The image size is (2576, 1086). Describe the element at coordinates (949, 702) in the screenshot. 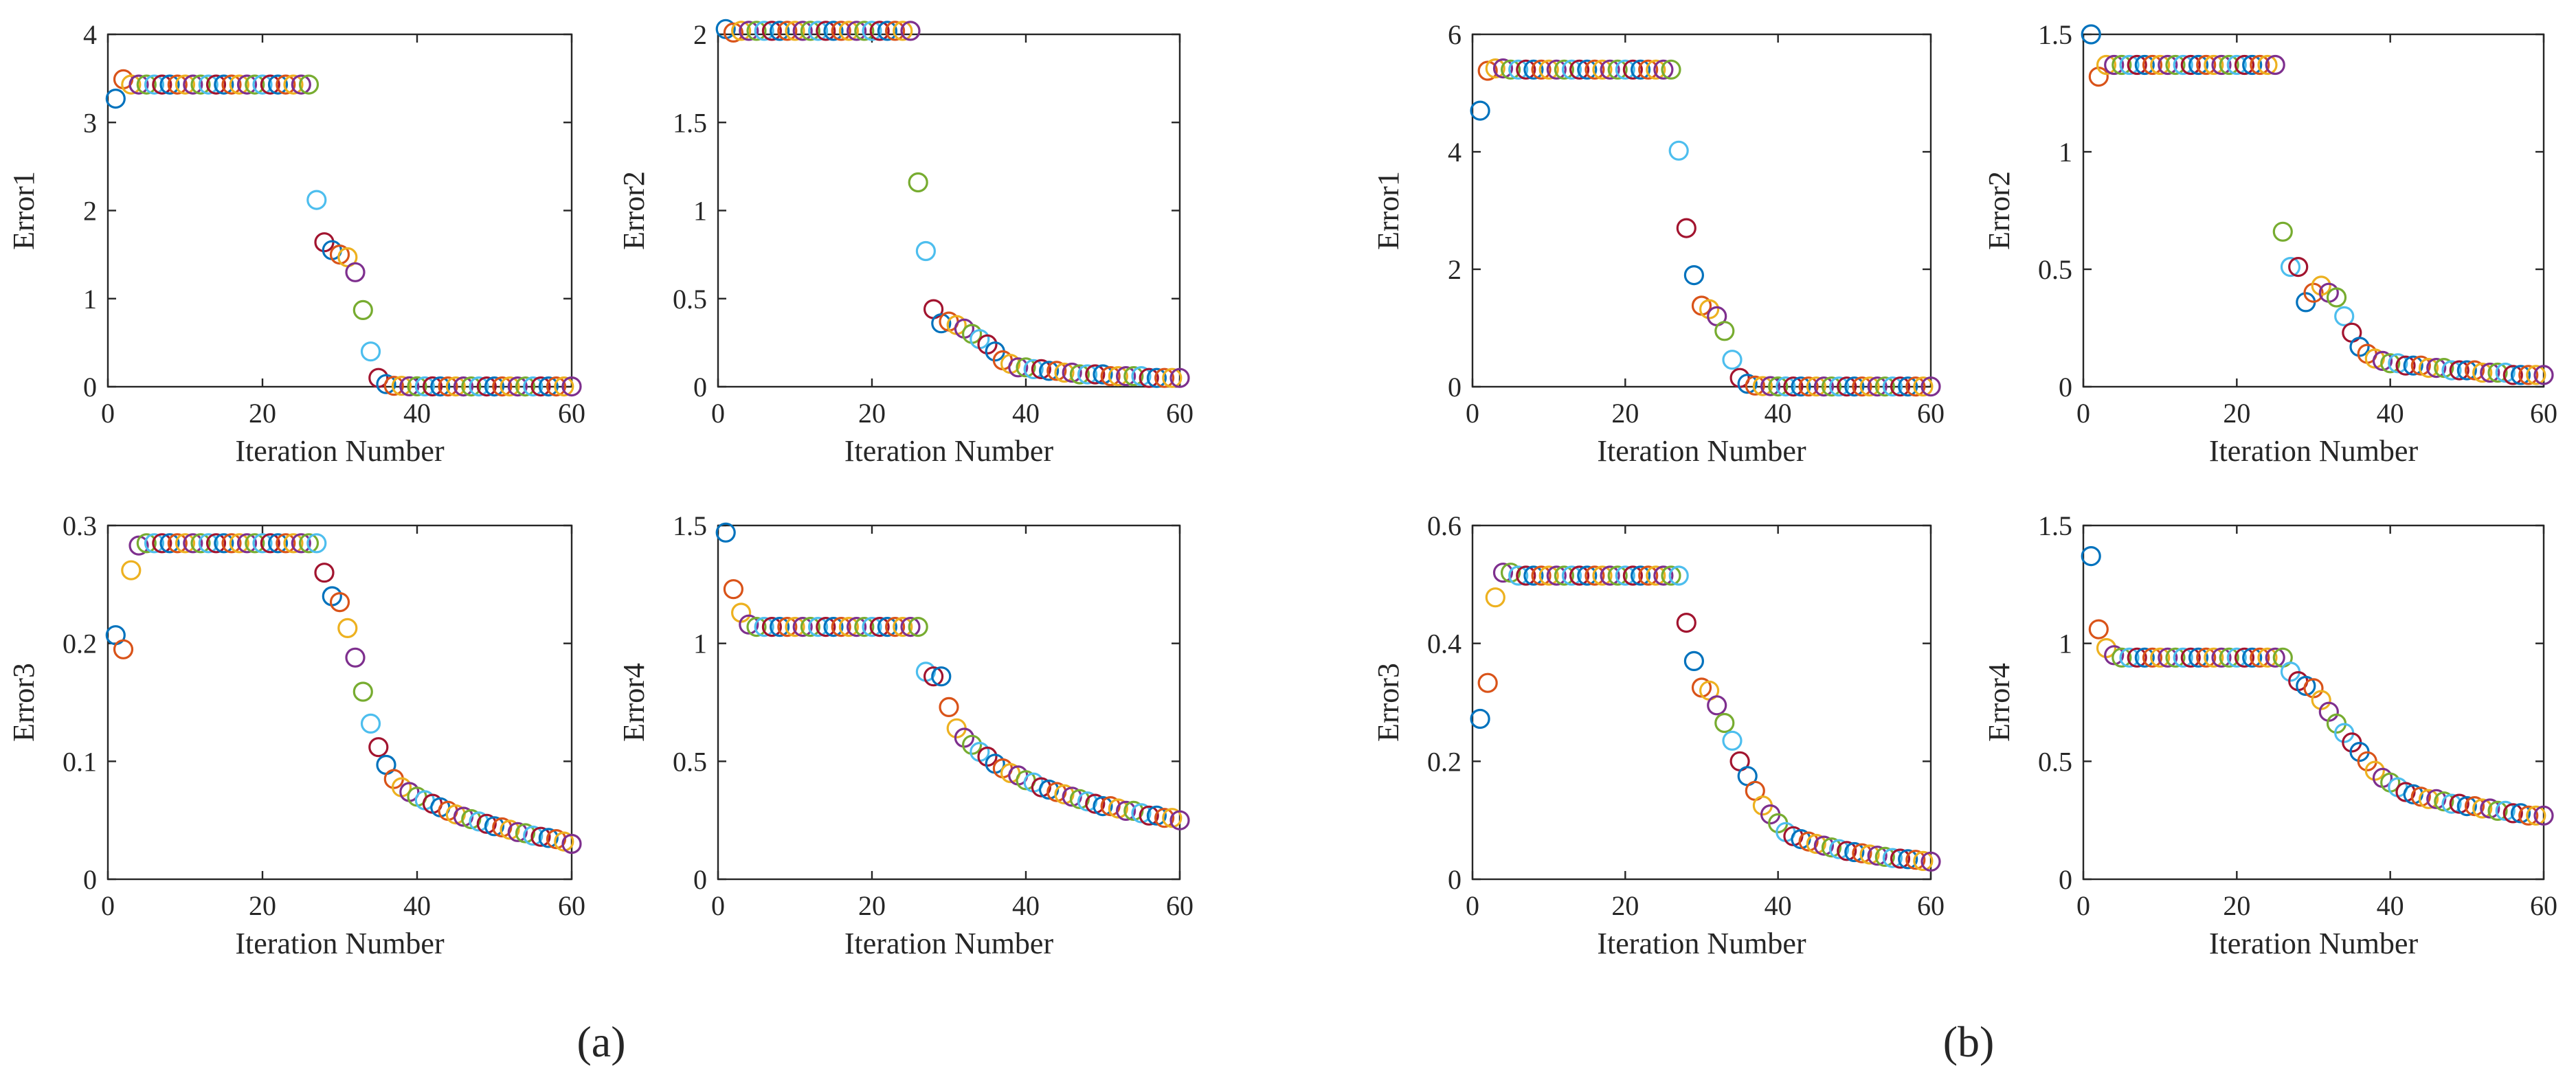

I see `axes-frame` at that location.